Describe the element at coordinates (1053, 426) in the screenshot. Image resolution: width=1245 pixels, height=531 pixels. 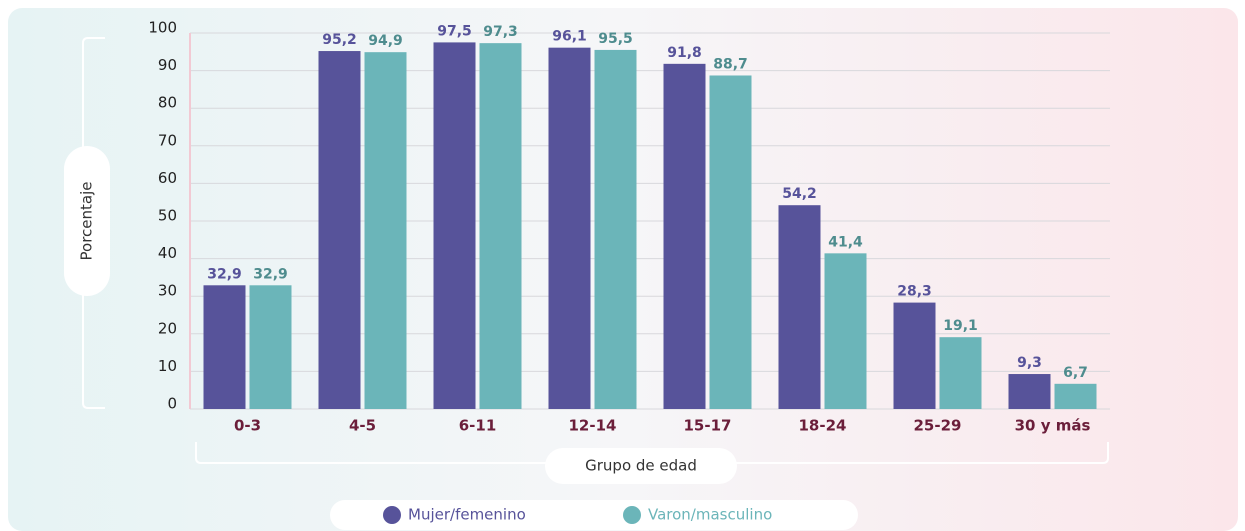
I see `x-tick-label: 30 y más` at that location.